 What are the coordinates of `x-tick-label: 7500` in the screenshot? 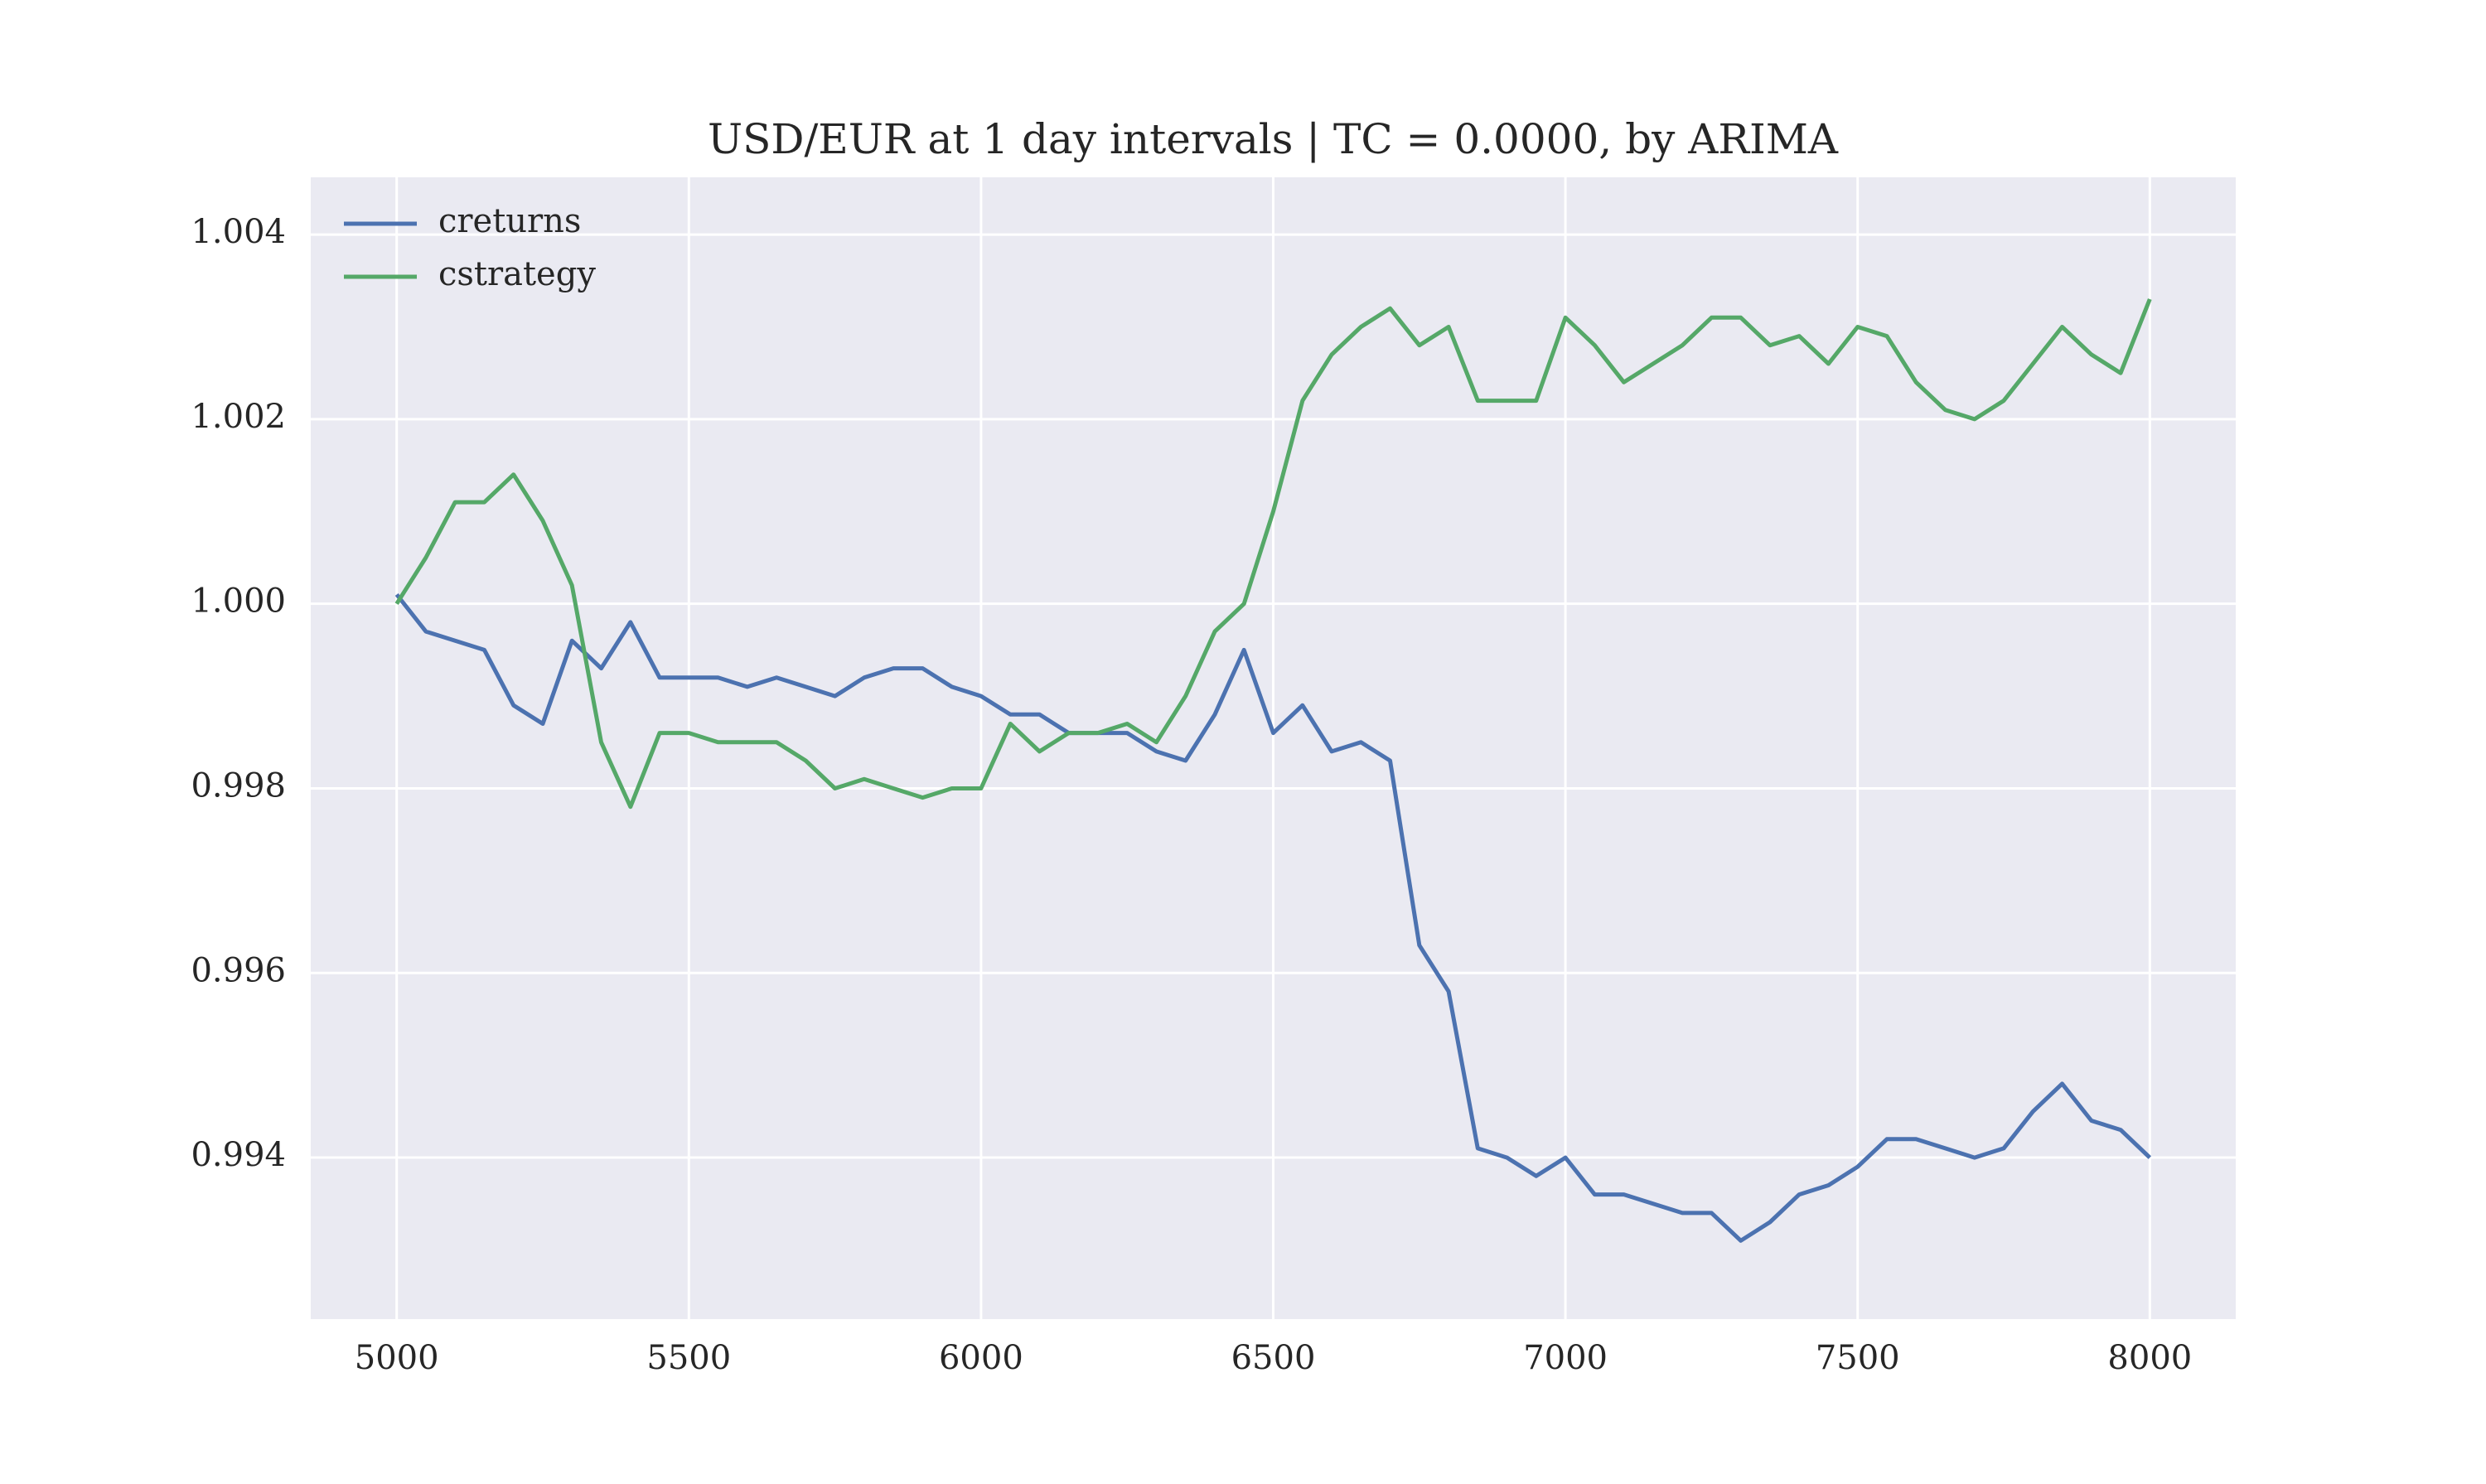 It's located at (1858, 1358).